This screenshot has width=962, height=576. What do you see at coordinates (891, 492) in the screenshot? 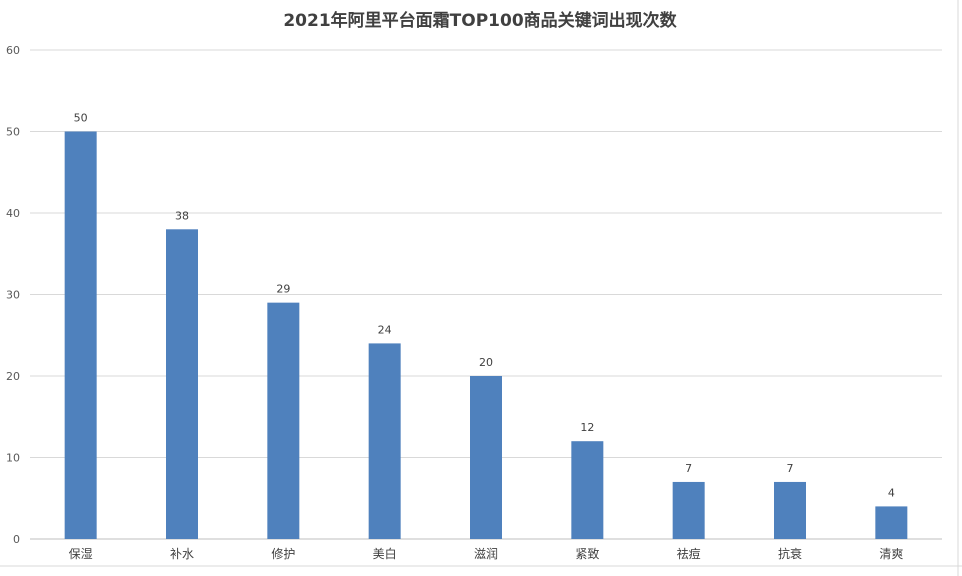
I see `data-label: 4` at bounding box center [891, 492].